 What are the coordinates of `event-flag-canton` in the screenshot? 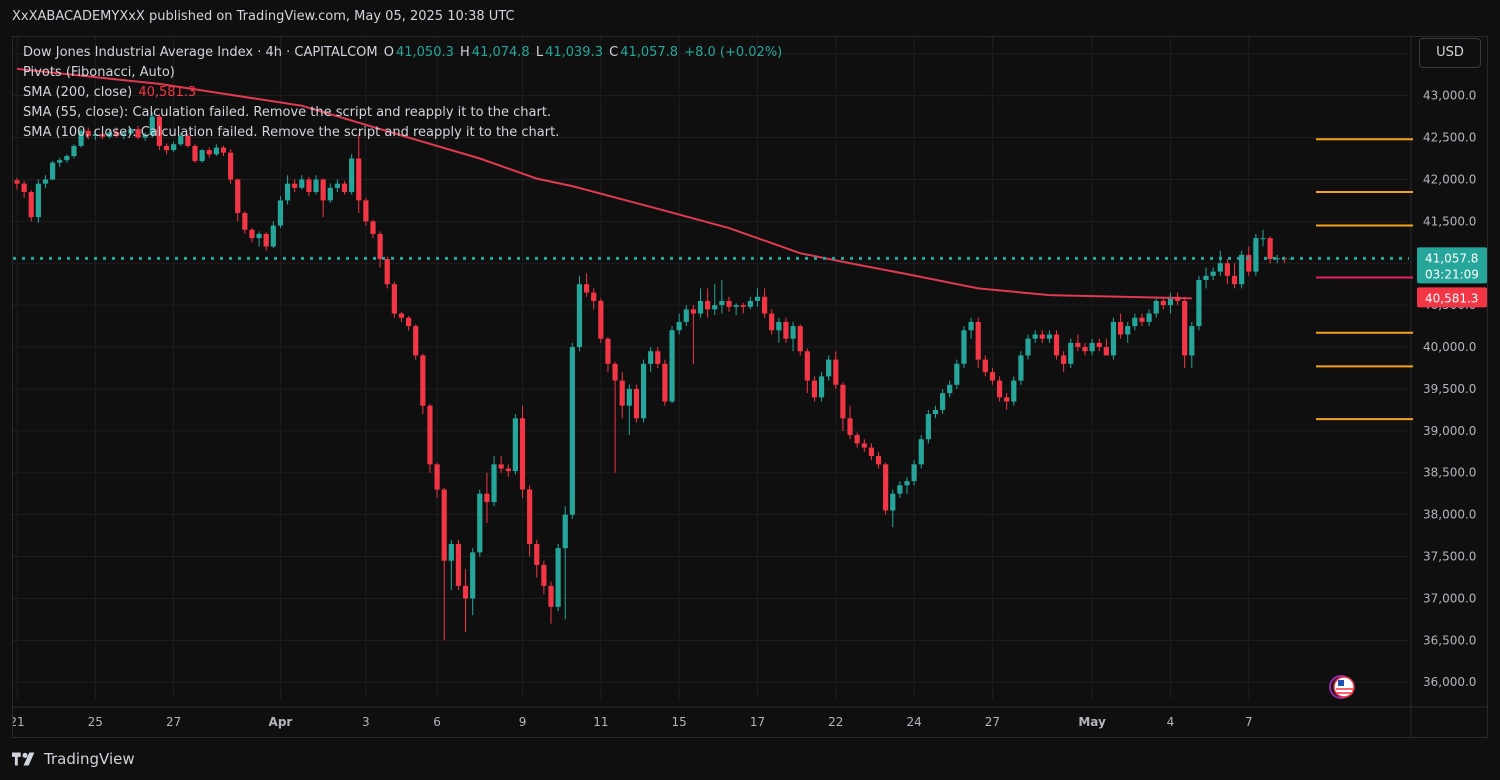 It's located at (1341, 683).